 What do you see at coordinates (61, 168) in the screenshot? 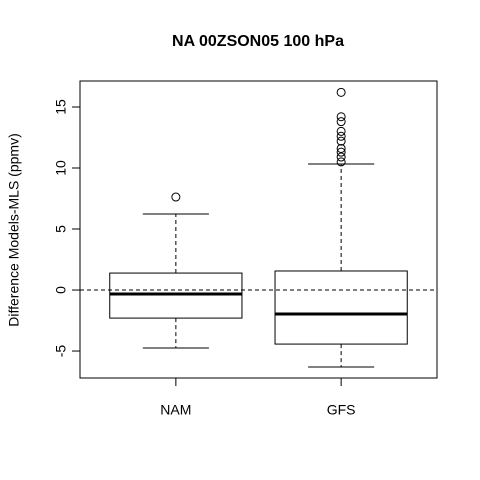
I see `y-tick-label: 10` at bounding box center [61, 168].